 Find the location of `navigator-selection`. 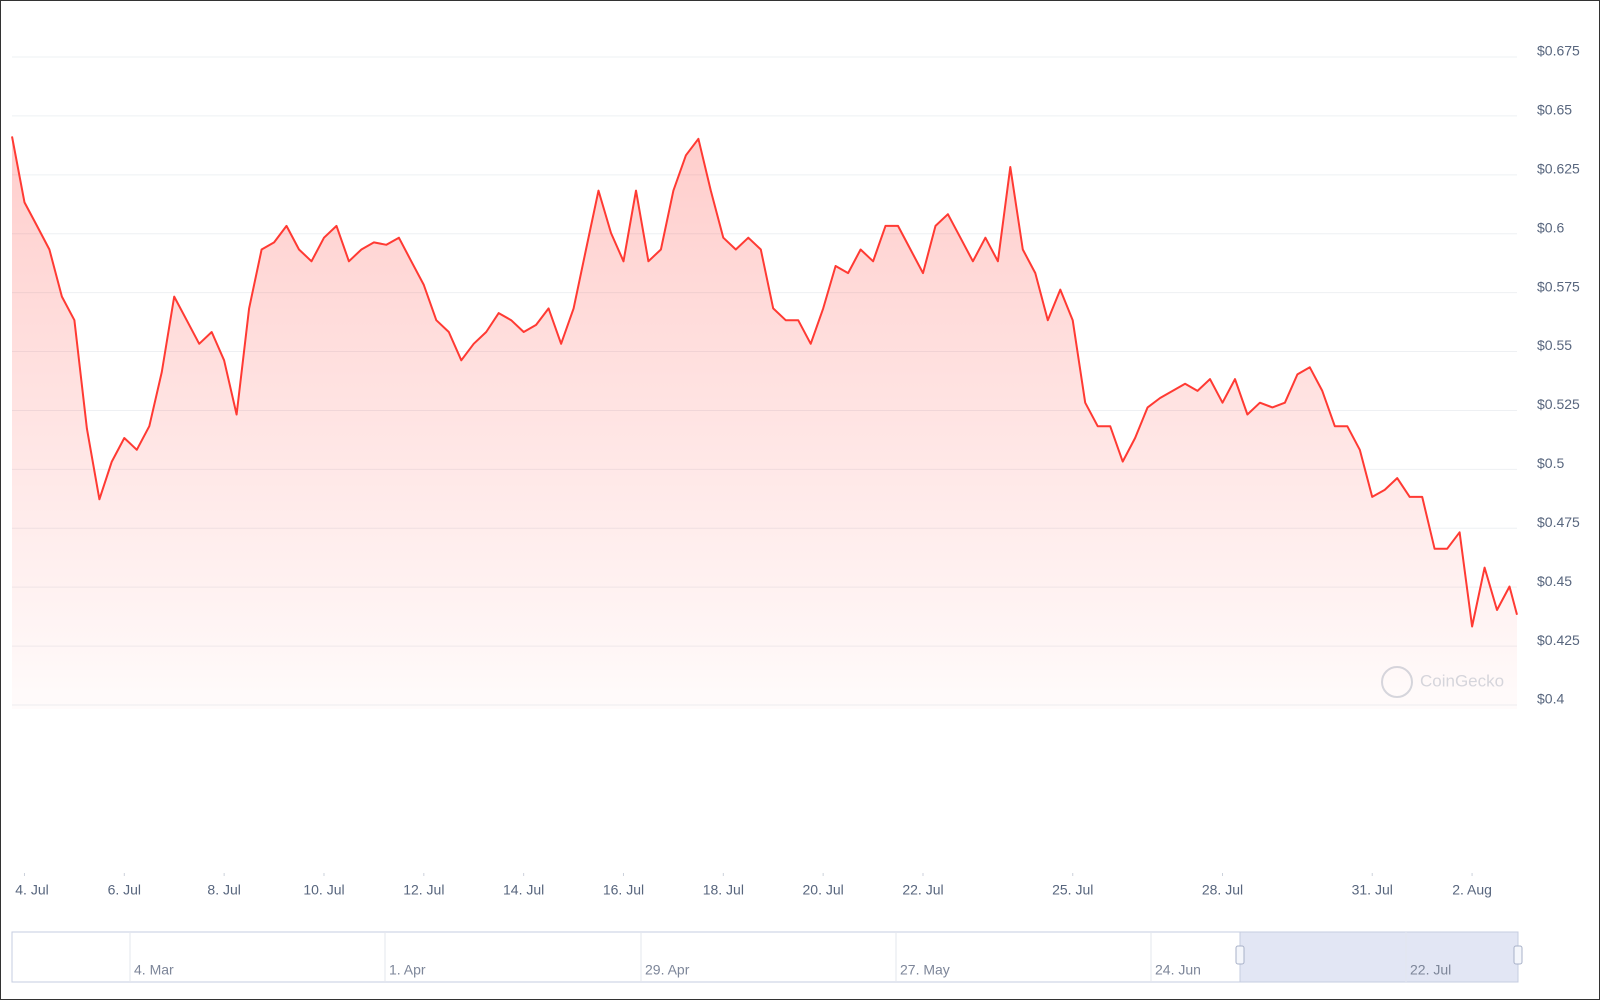

navigator-selection is located at coordinates (1379, 957).